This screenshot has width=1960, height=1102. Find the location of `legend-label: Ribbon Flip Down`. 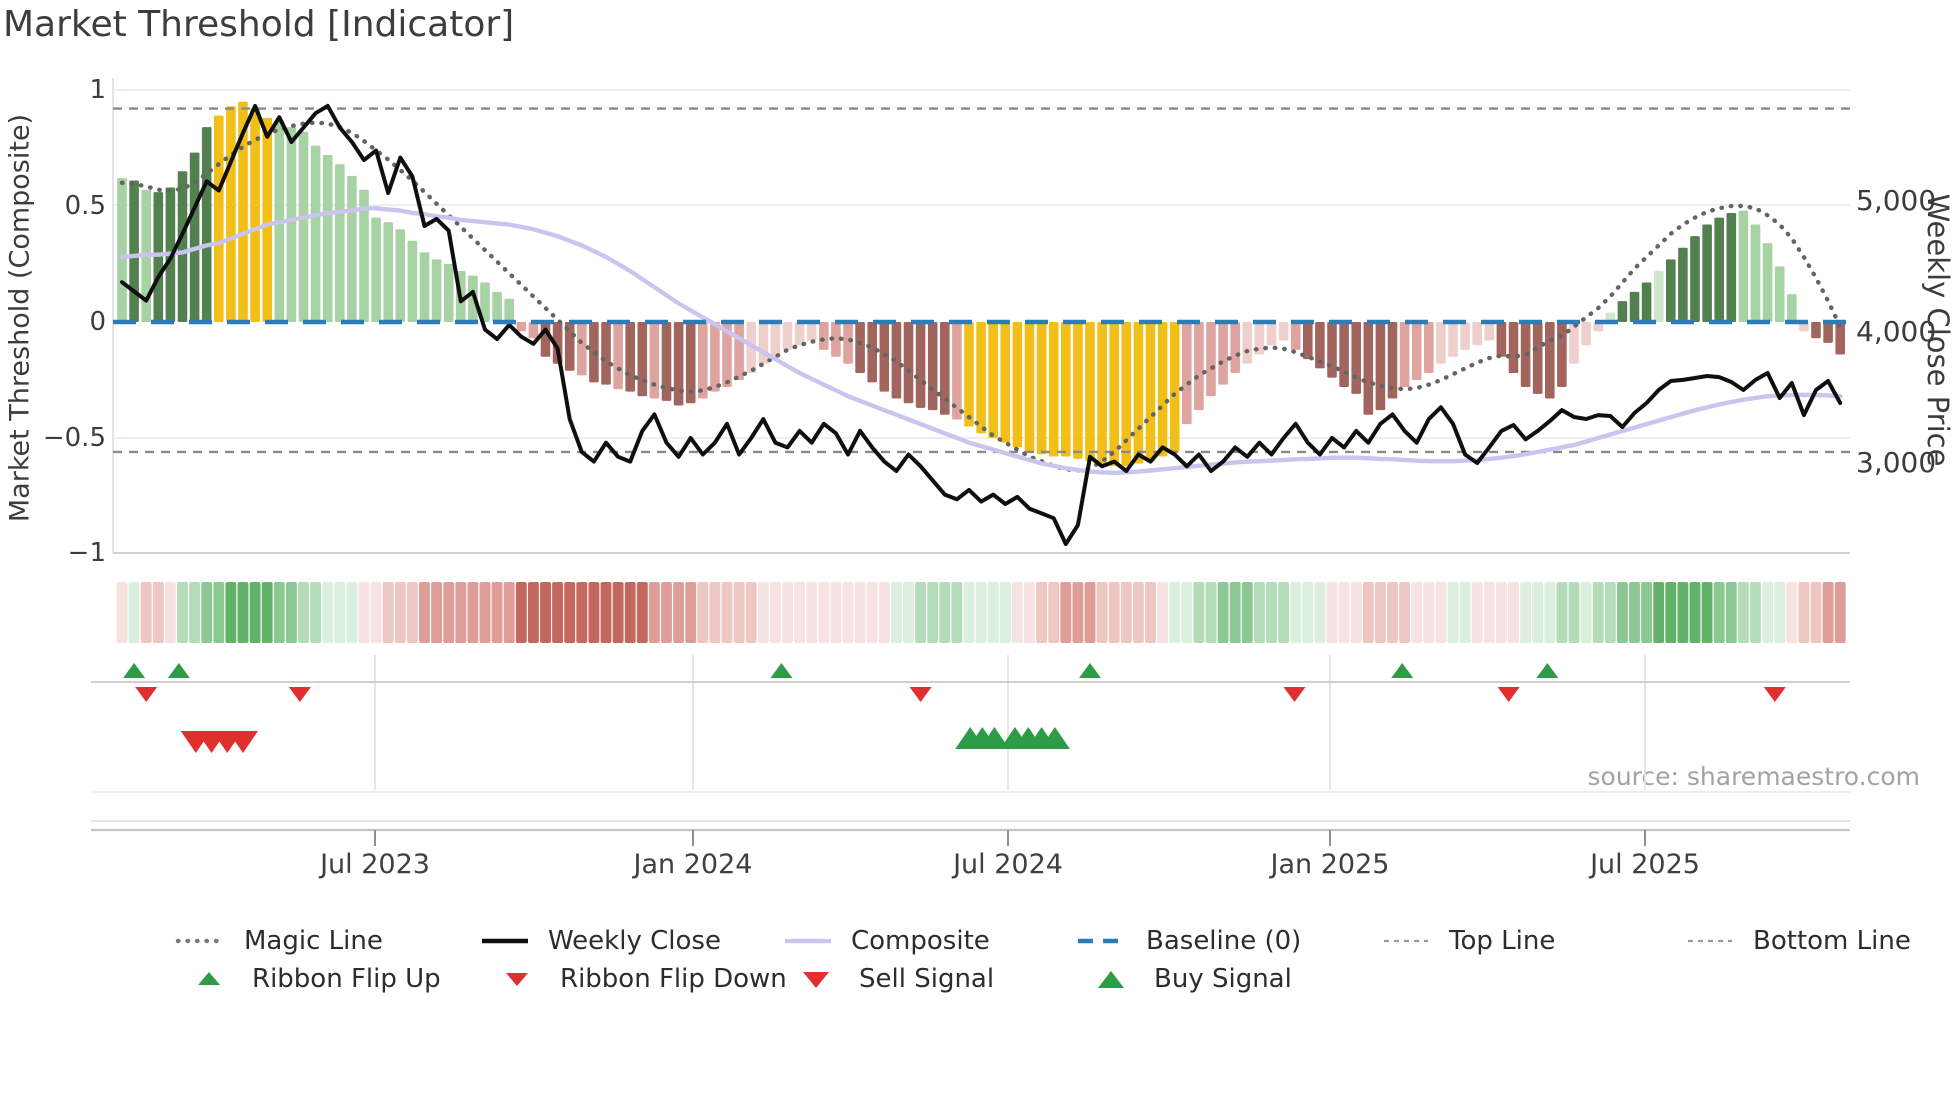

legend-label: Ribbon Flip Down is located at coordinates (673, 979).